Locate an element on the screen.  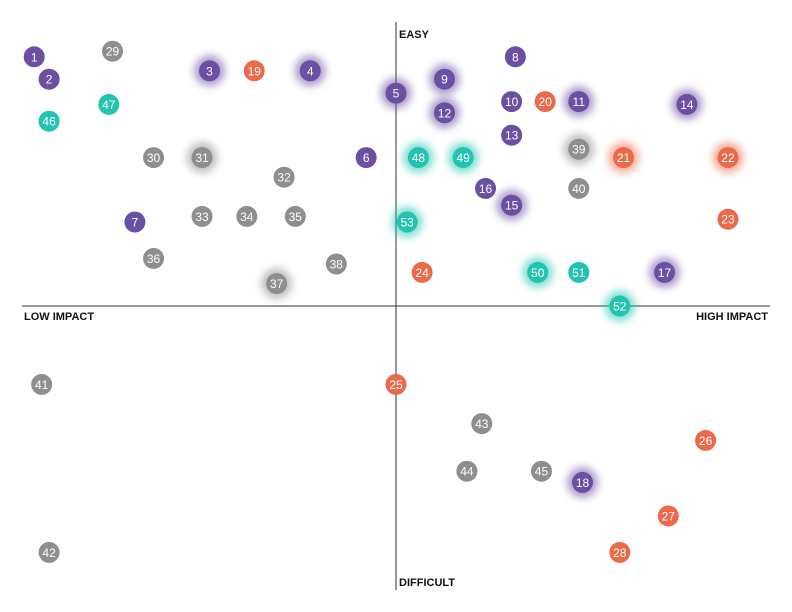
point-label: 37 is located at coordinates (277, 284).